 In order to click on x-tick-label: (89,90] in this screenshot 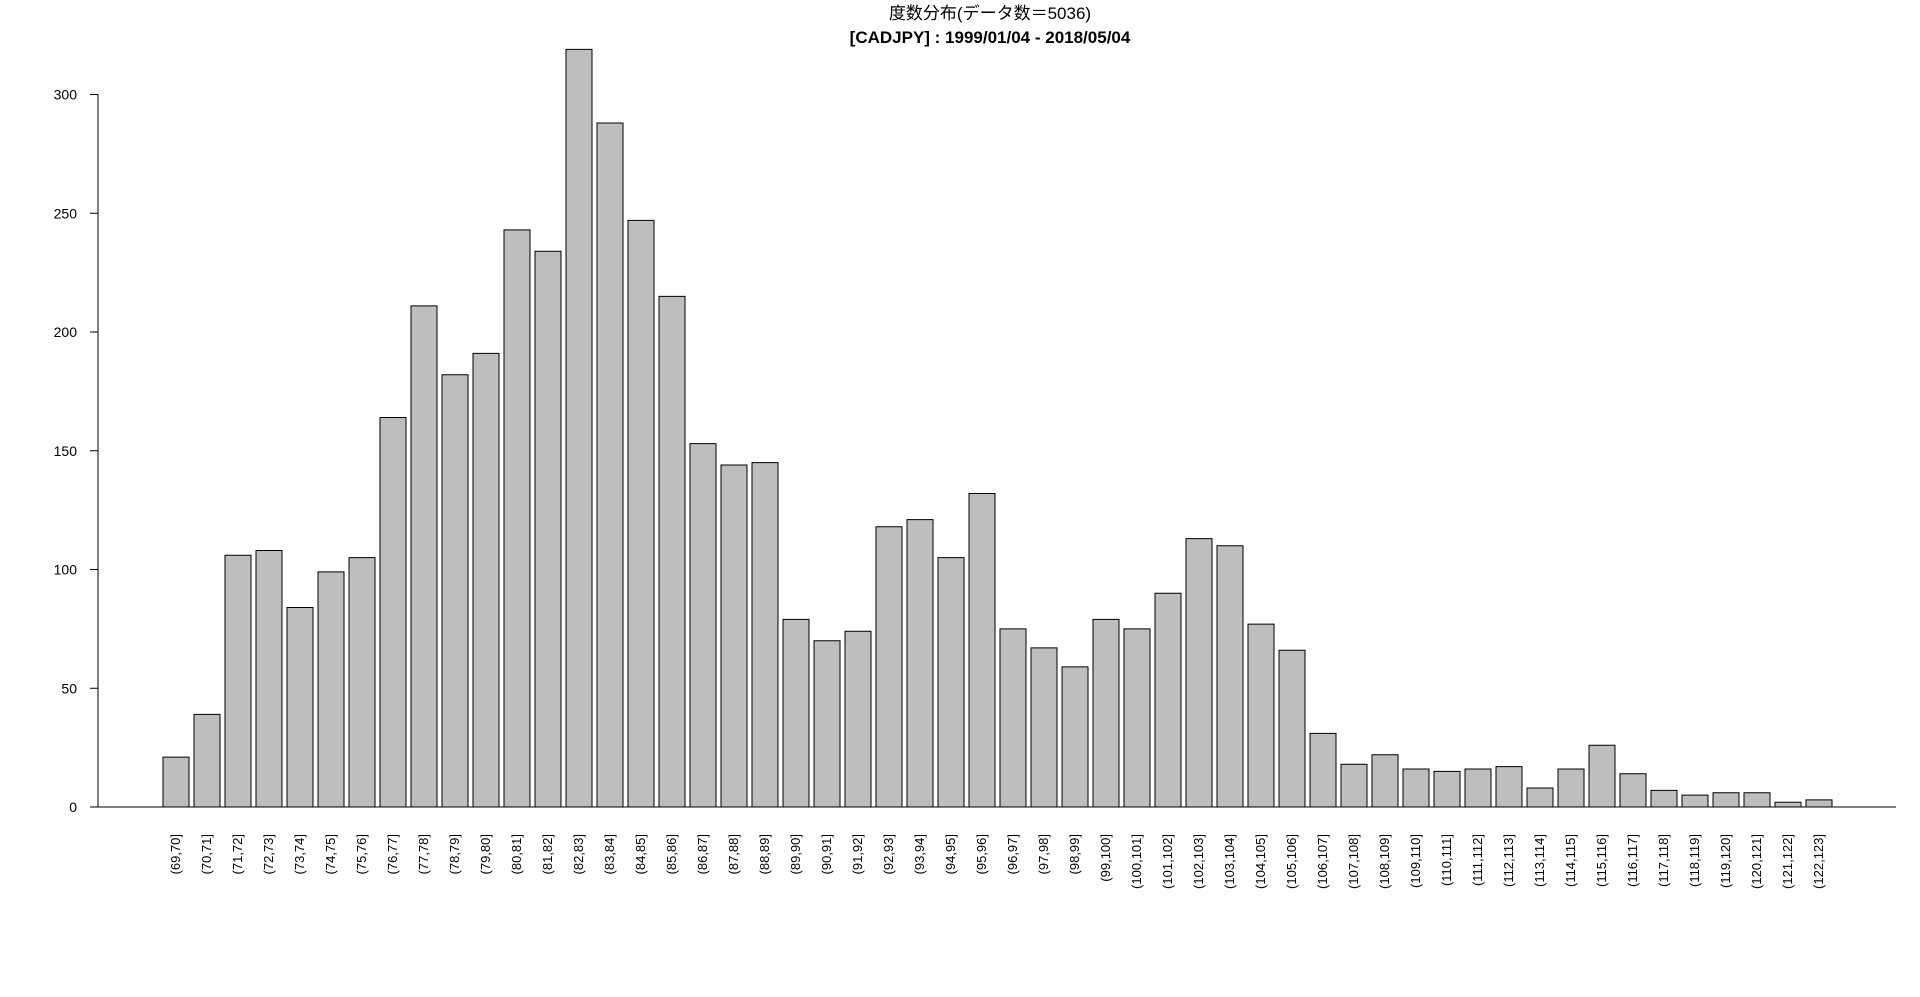, I will do `click(795, 854)`.